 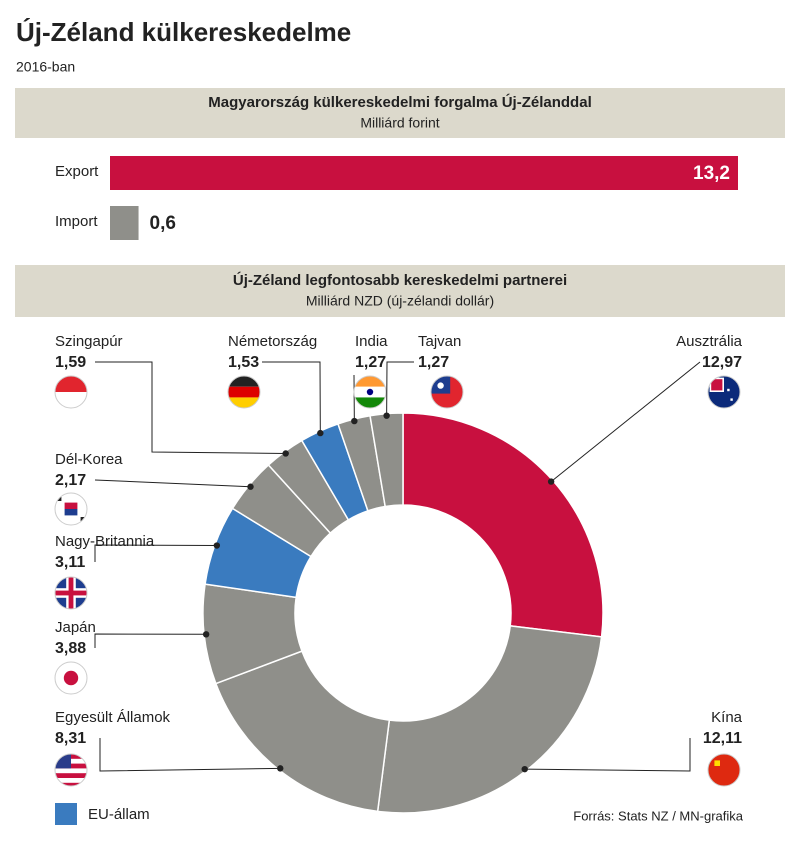 What do you see at coordinates (76, 221) in the screenshot?
I see `bar-label: Import` at bounding box center [76, 221].